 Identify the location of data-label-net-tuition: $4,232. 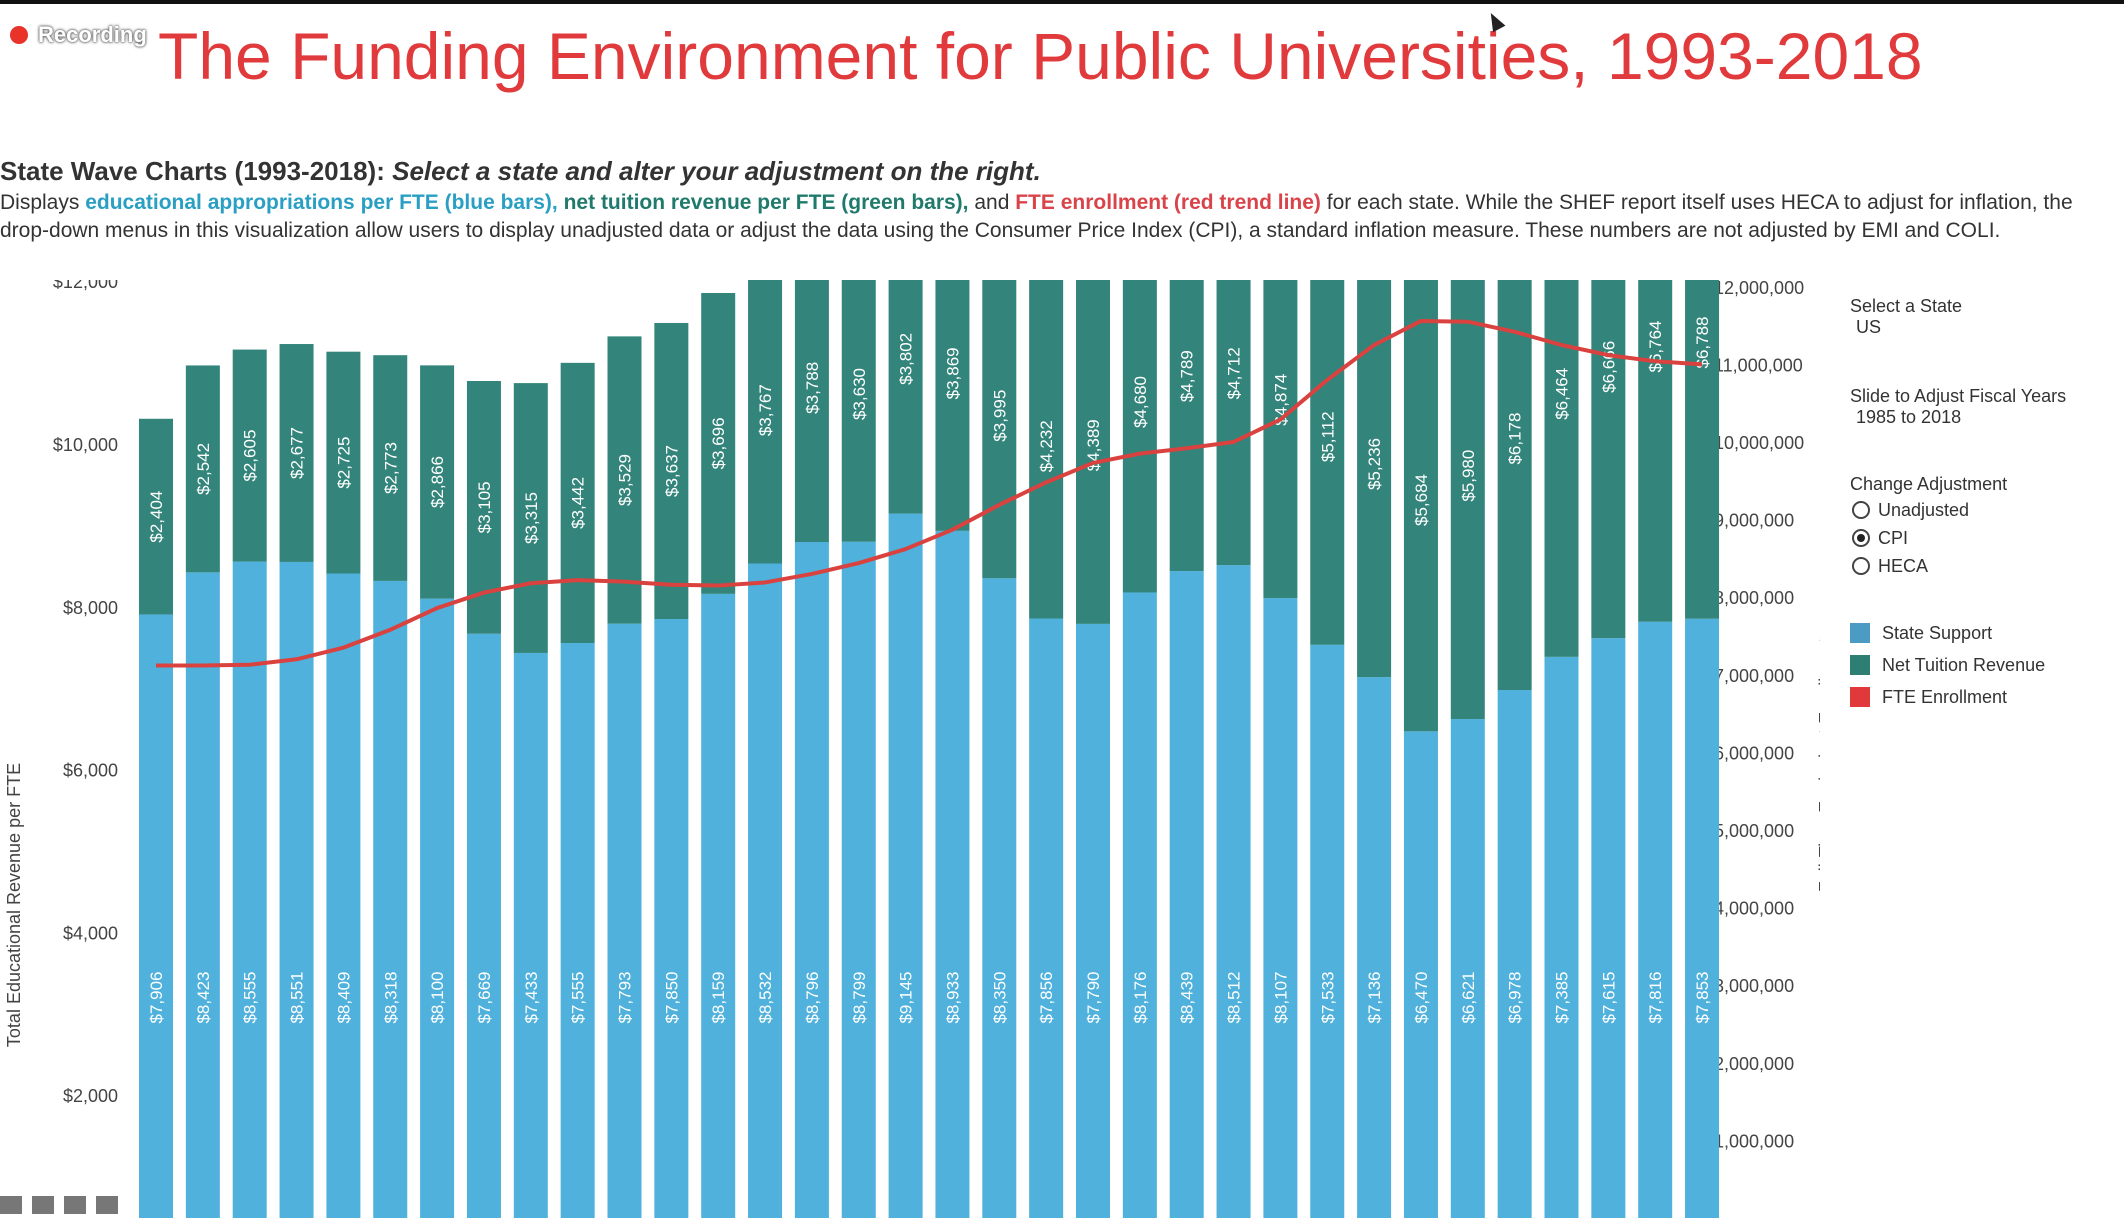
(1046, 446).